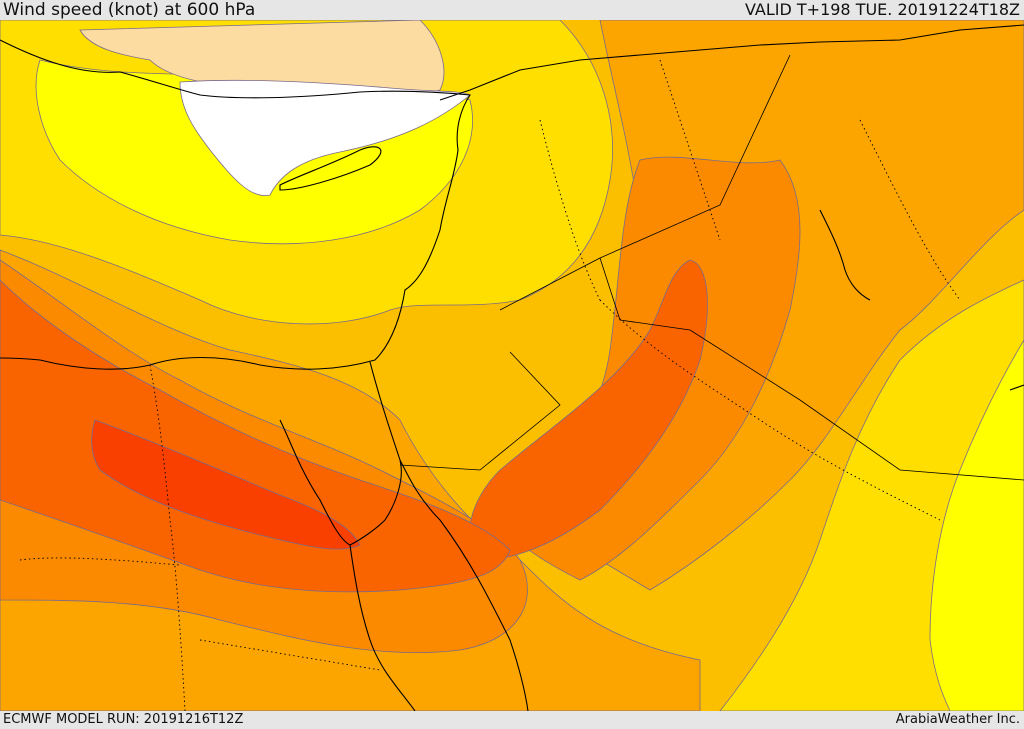 This screenshot has width=1024, height=729. What do you see at coordinates (226, 484) in the screenshot?
I see `wind-band-deep-red-sw` at bounding box center [226, 484].